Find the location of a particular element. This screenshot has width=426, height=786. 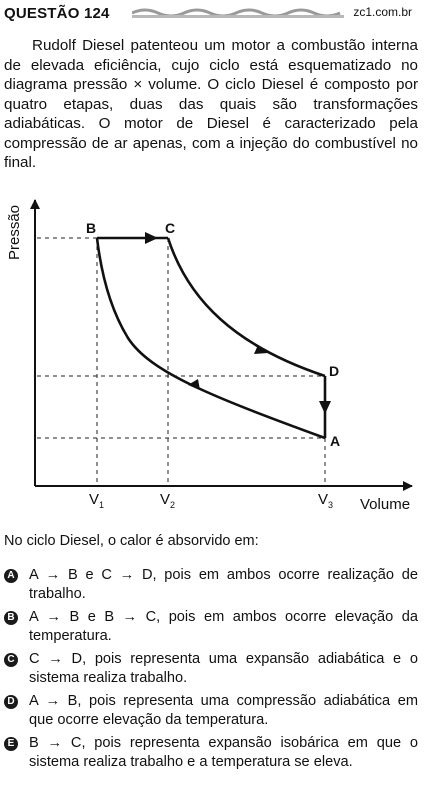

option-letter-badge: D is located at coordinates (11, 702).